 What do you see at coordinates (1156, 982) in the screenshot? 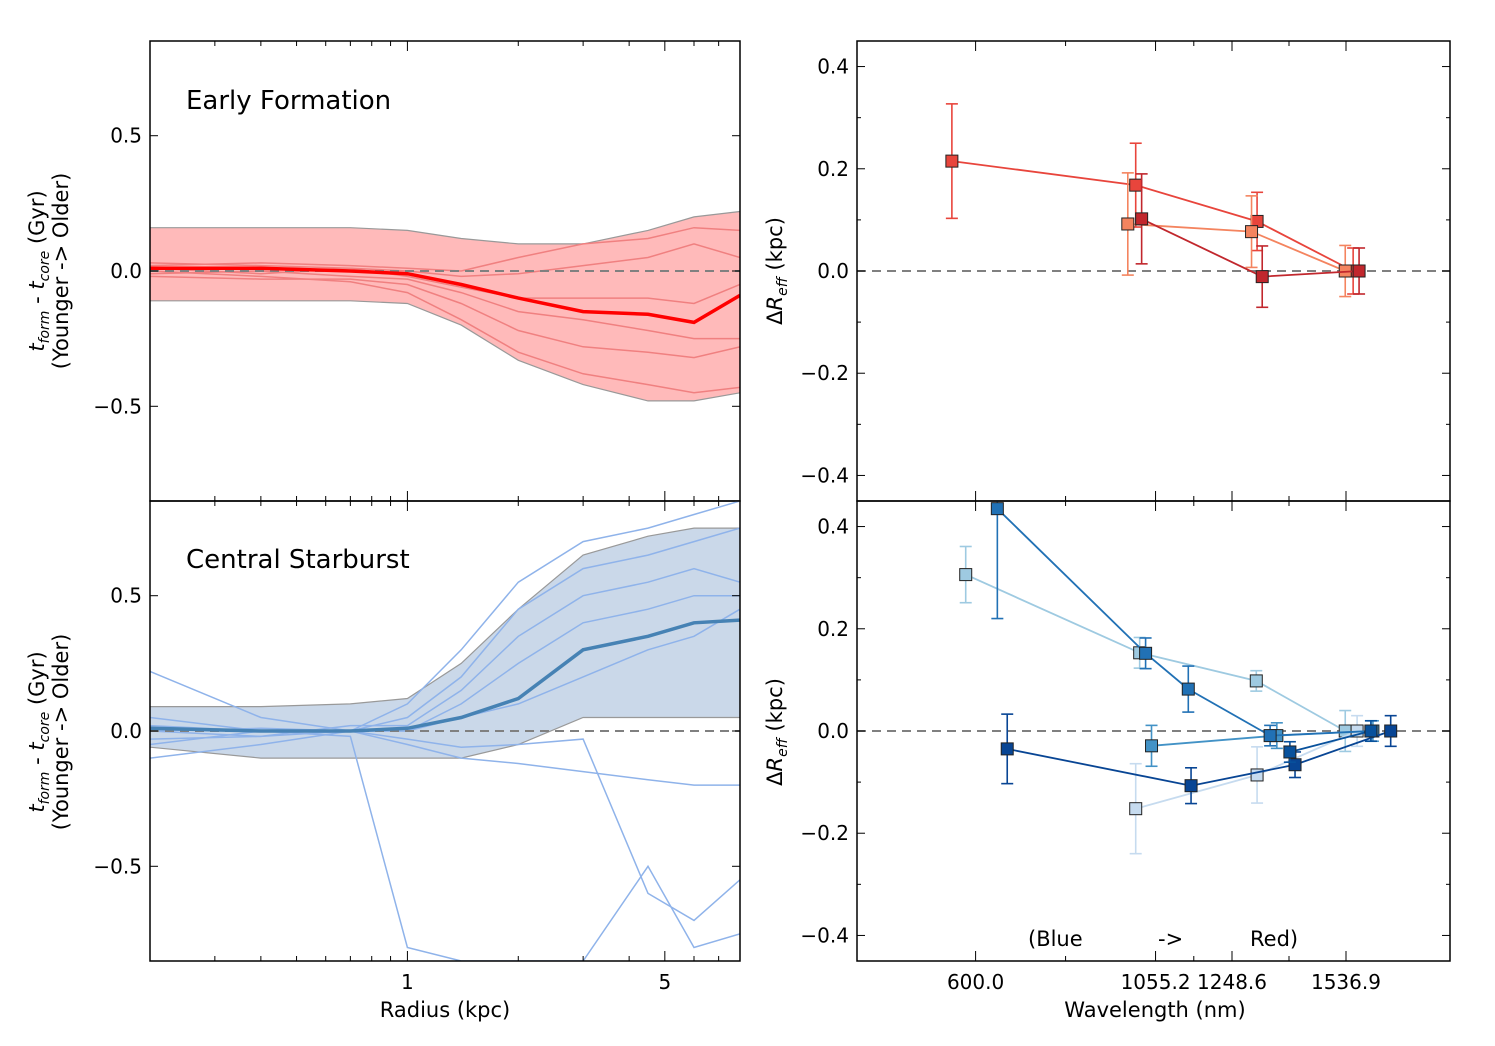
I see `xtick-label: 1055.2` at bounding box center [1156, 982].